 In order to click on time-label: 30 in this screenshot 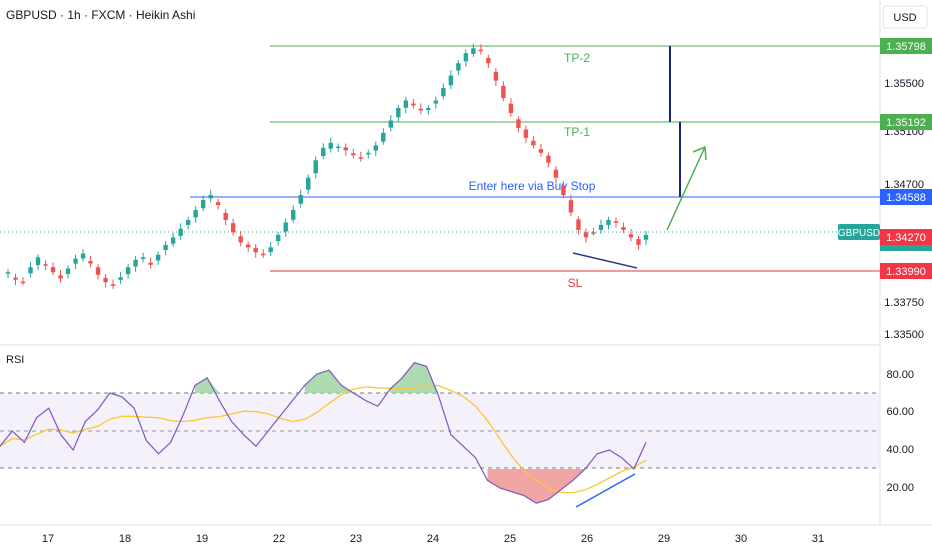, I will do `click(741, 539)`.